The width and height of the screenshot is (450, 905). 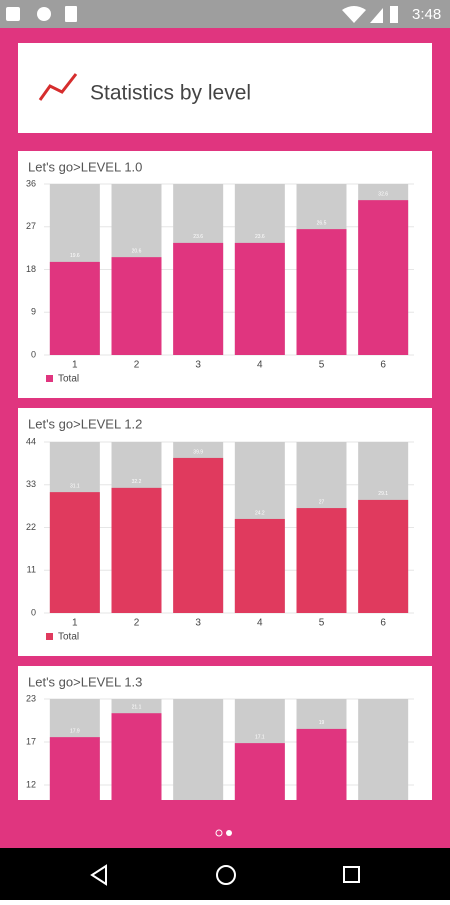 I want to click on value-label: 17.9, so click(x=75, y=731).